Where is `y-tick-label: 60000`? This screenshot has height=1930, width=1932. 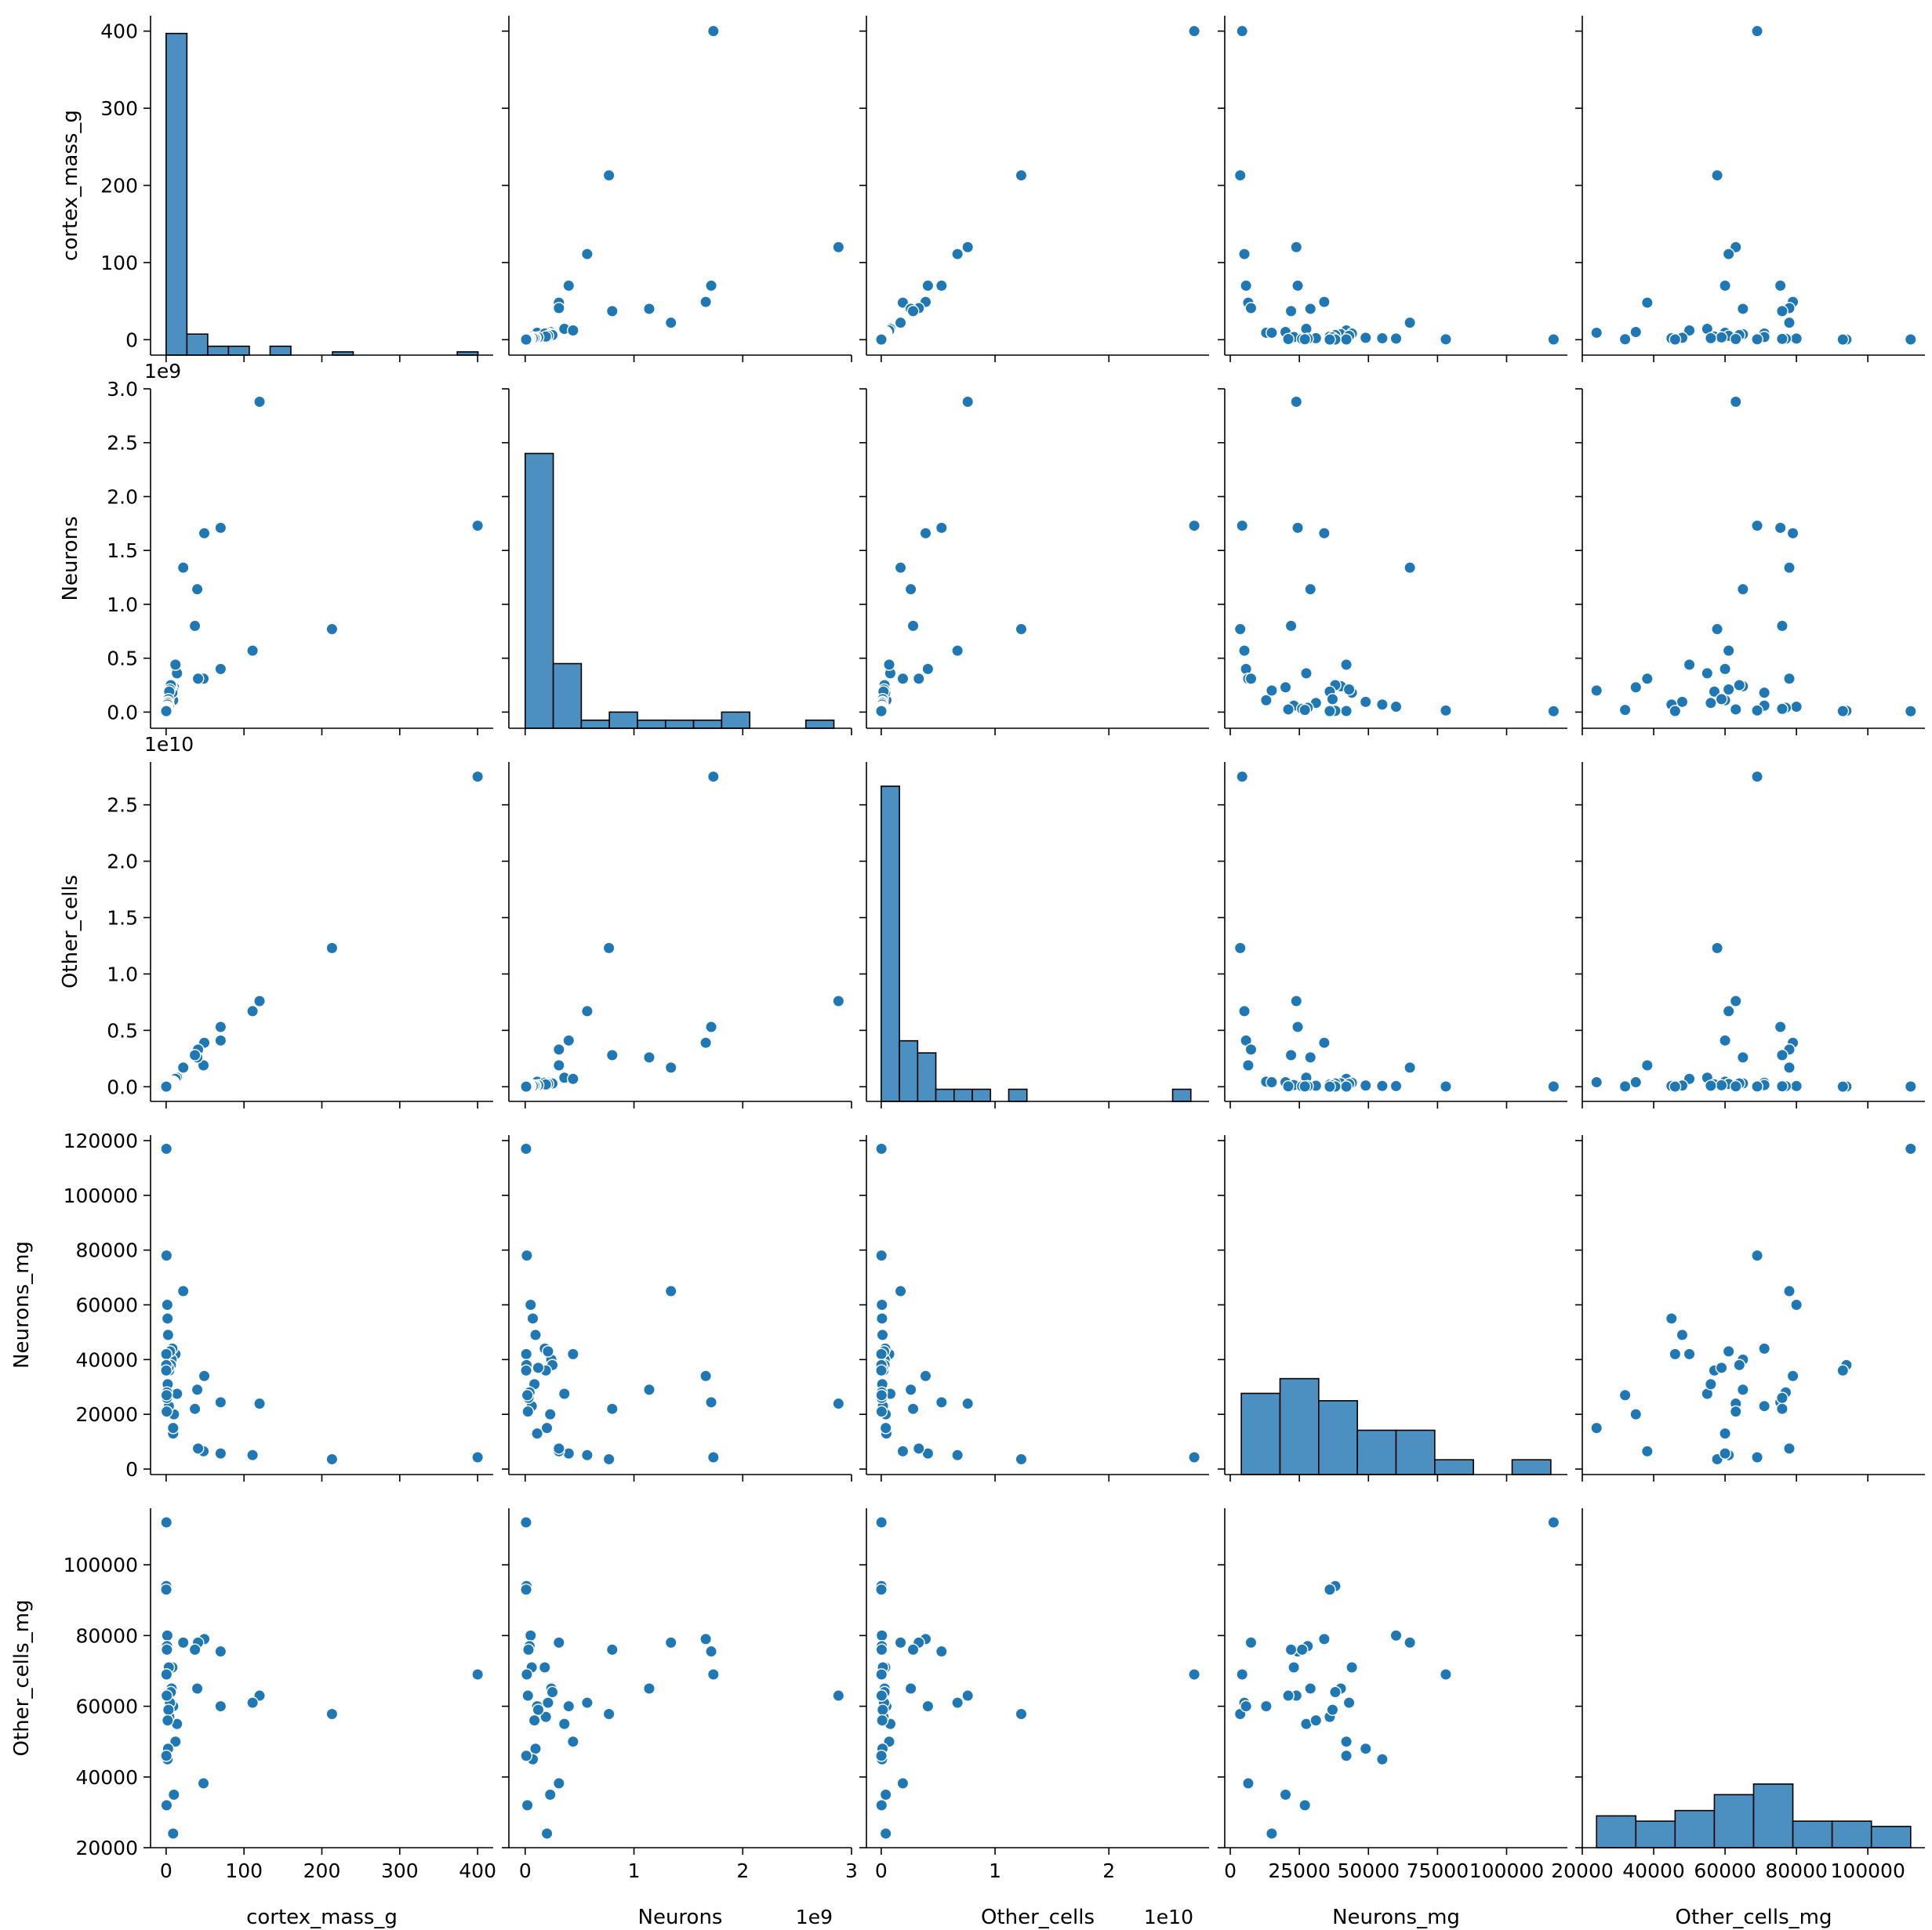
y-tick-label: 60000 is located at coordinates (106, 1707).